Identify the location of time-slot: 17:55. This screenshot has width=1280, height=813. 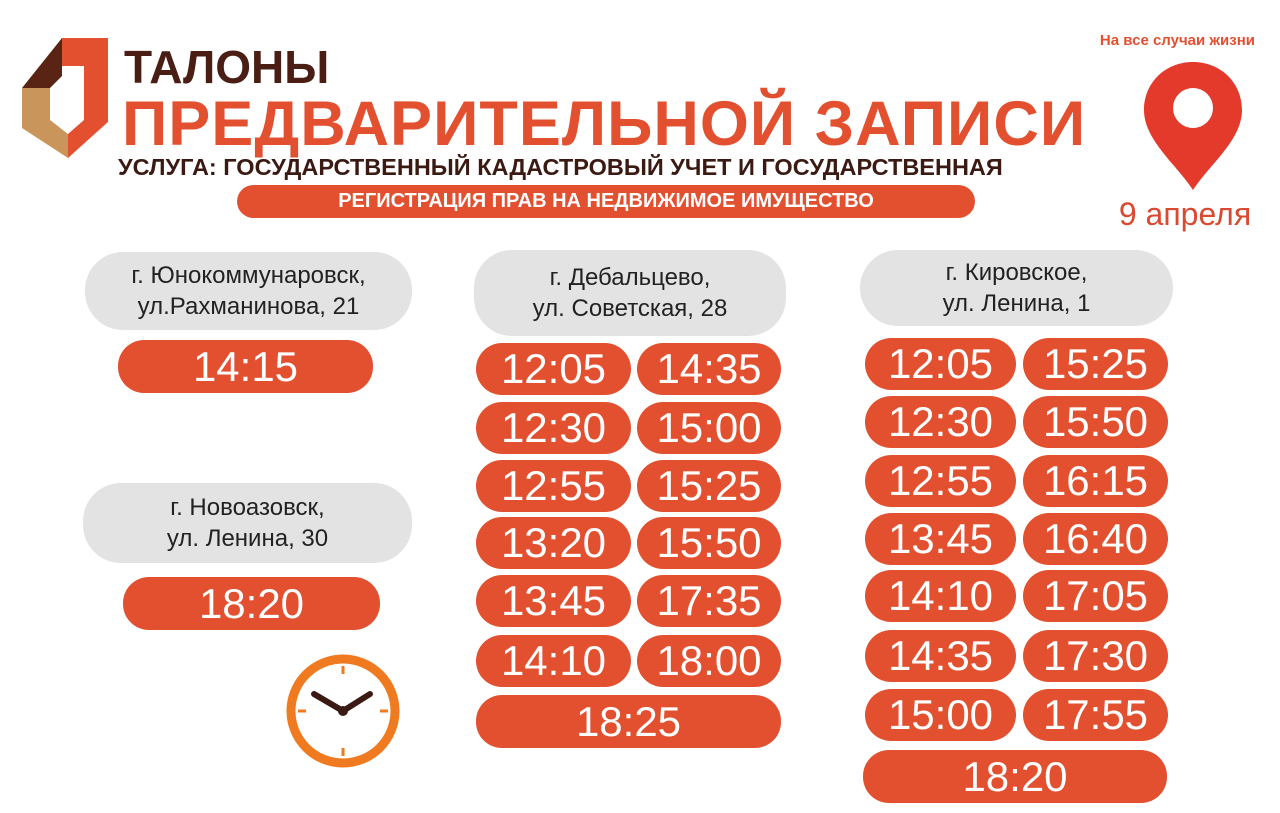
(1095, 715).